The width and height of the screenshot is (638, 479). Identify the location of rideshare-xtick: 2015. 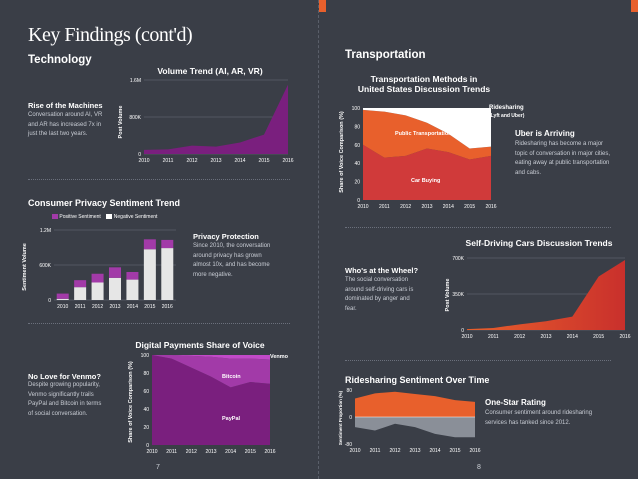
(454, 451).